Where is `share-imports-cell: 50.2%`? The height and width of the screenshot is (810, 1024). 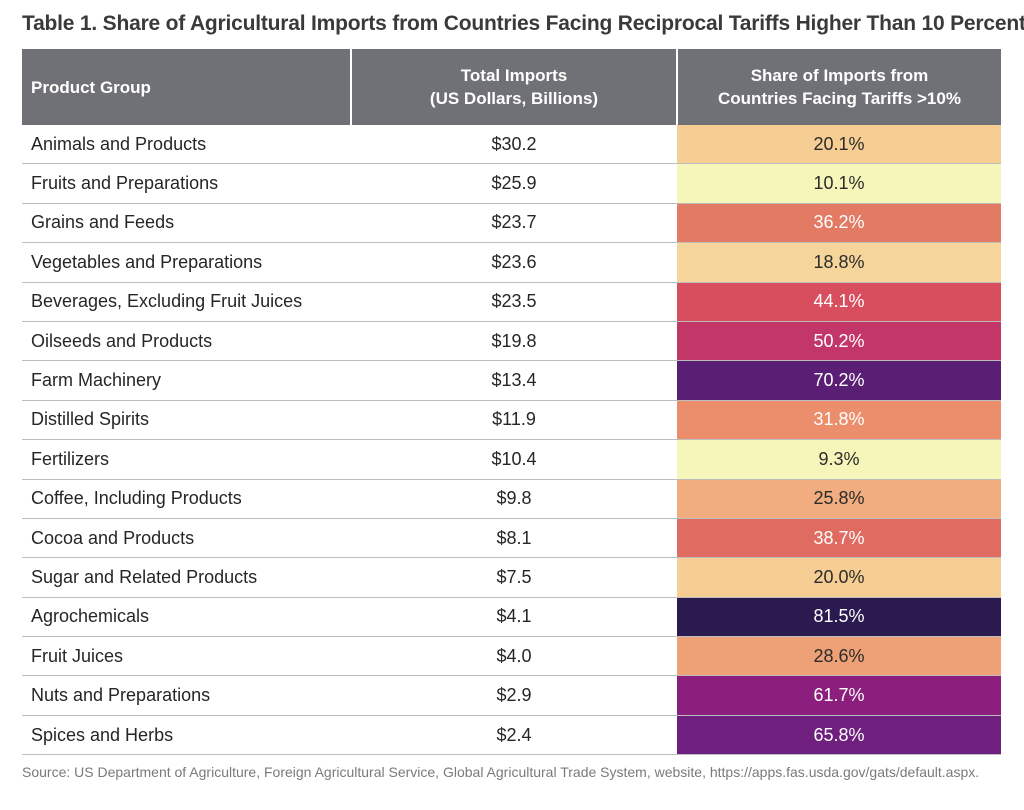
share-imports-cell: 50.2% is located at coordinates (839, 341).